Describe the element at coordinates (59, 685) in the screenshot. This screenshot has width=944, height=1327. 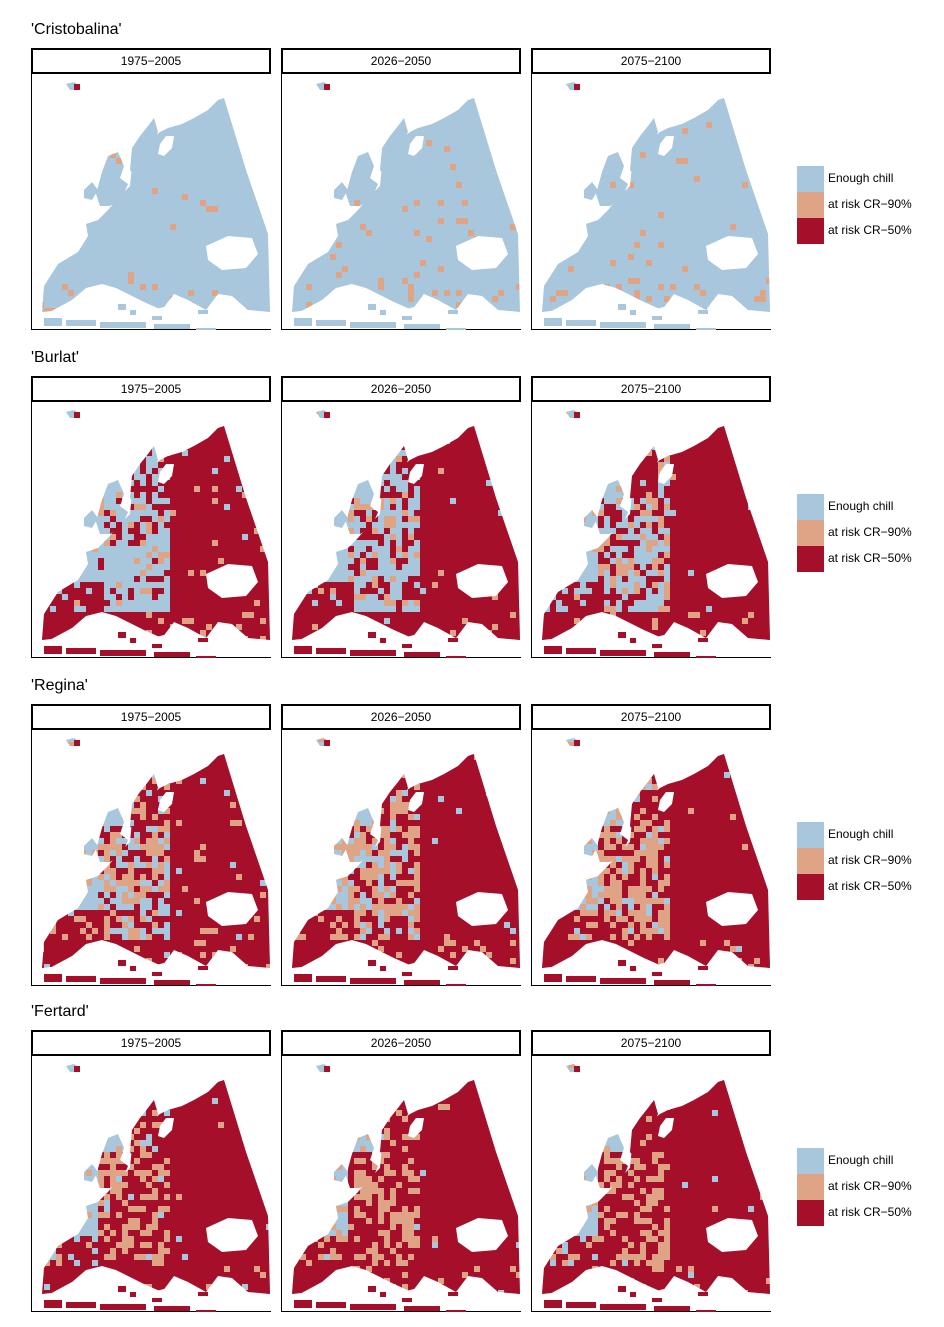
I see `cultivar-title: 'Regina'` at that location.